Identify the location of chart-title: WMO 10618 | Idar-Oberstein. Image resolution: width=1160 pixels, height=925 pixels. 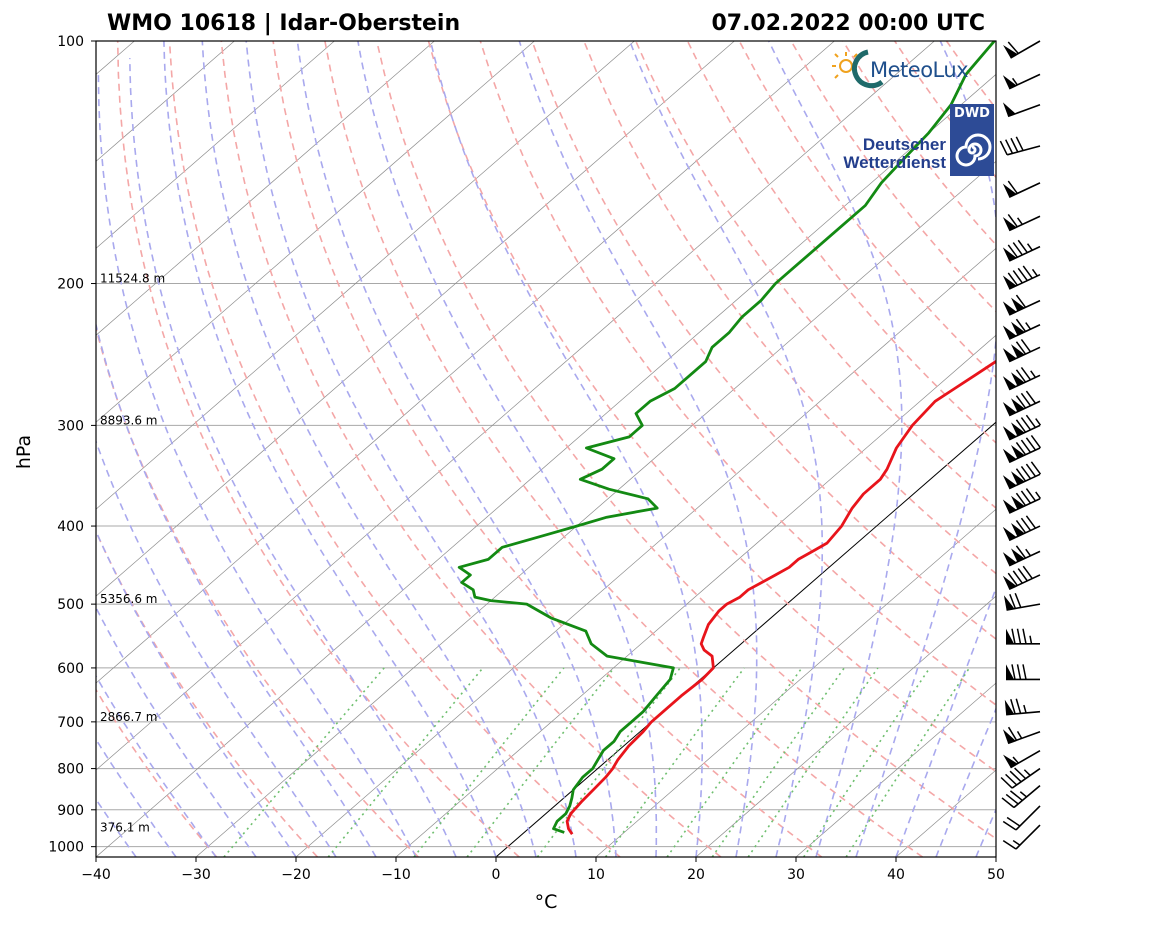
(283, 23).